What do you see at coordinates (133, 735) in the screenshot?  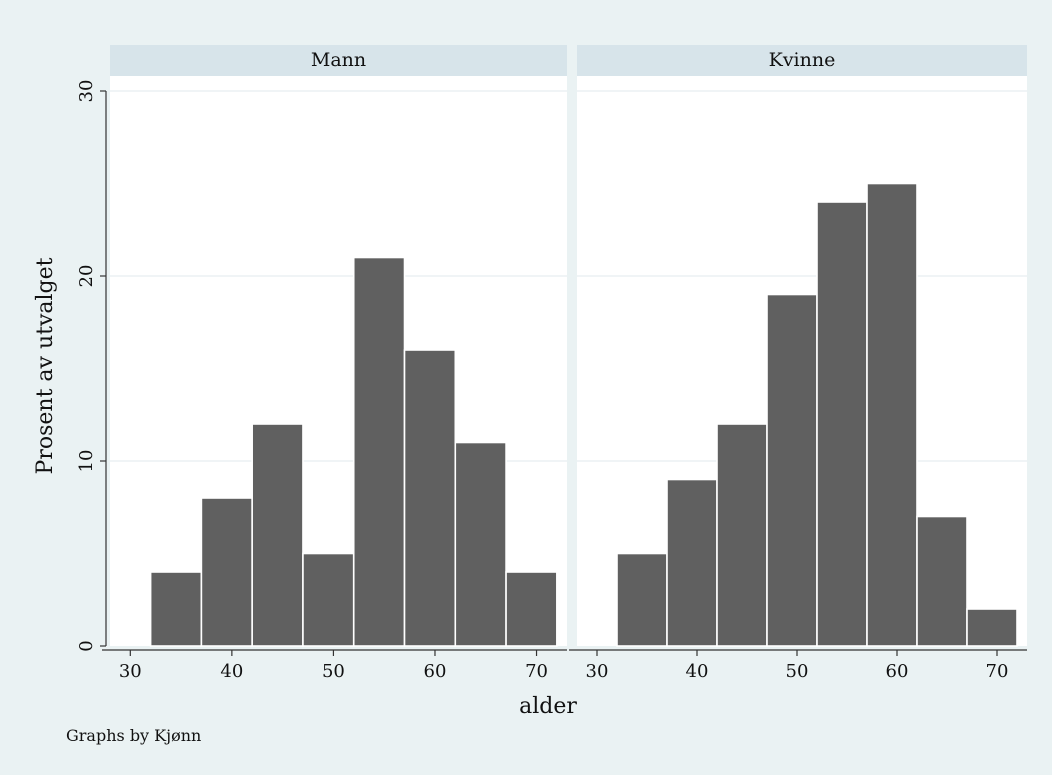 I see `chart-note: Graphs by Kjønn` at bounding box center [133, 735].